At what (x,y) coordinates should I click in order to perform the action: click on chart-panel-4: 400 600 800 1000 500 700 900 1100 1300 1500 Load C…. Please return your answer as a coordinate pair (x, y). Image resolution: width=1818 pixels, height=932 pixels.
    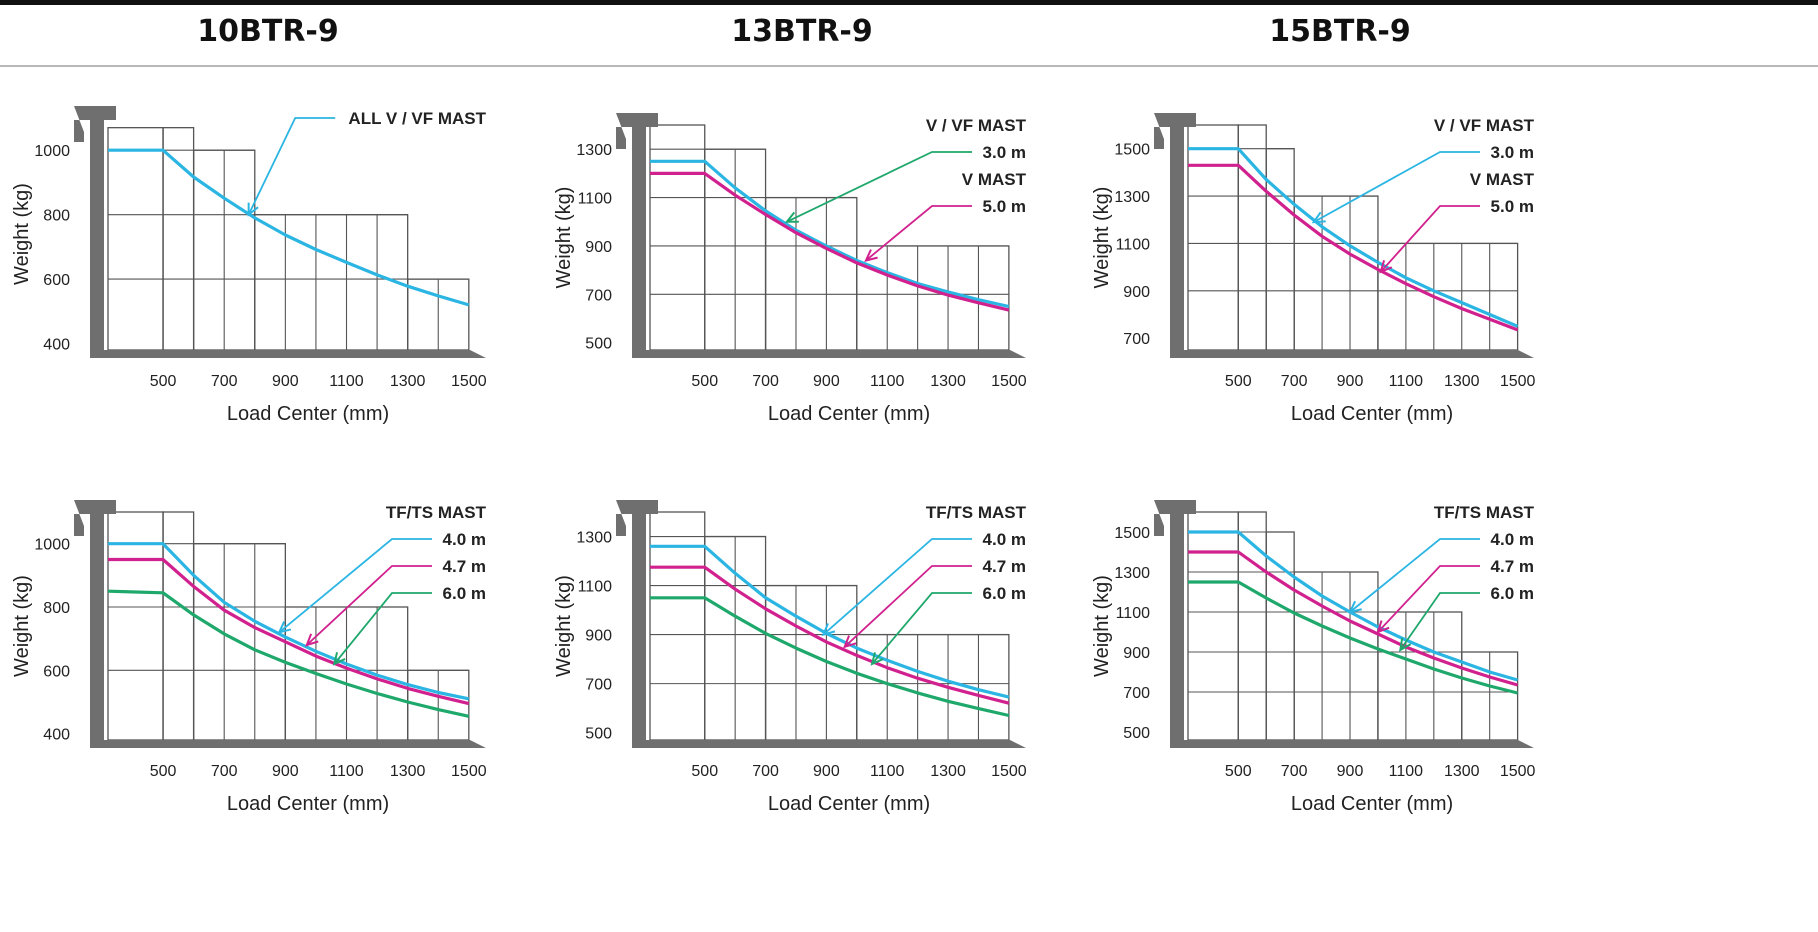
    Looking at the image, I should click on (249, 657).